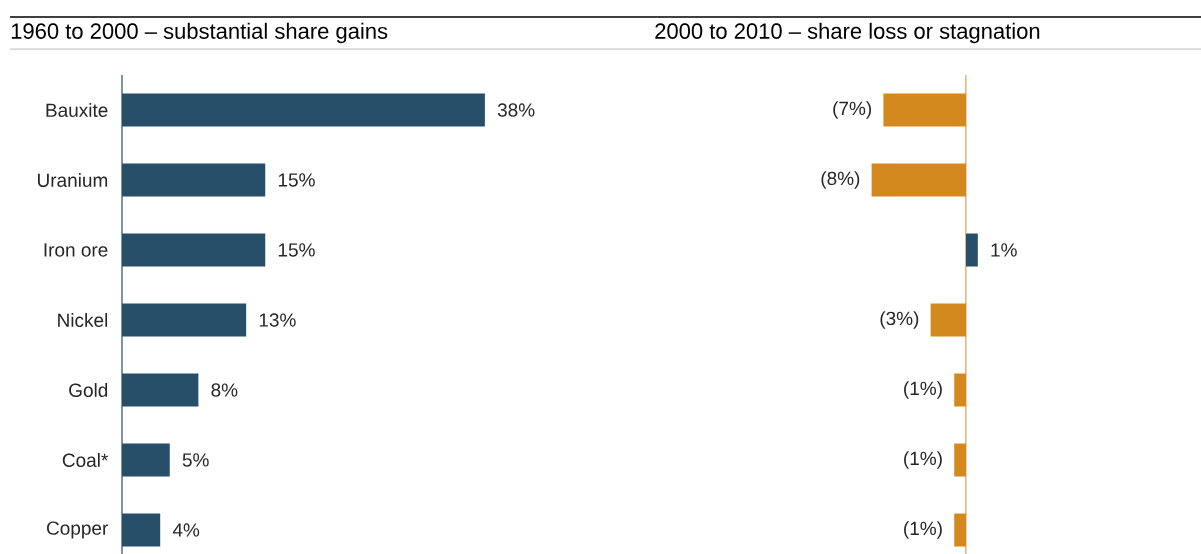  I want to click on data-label: (8%), so click(840, 180).